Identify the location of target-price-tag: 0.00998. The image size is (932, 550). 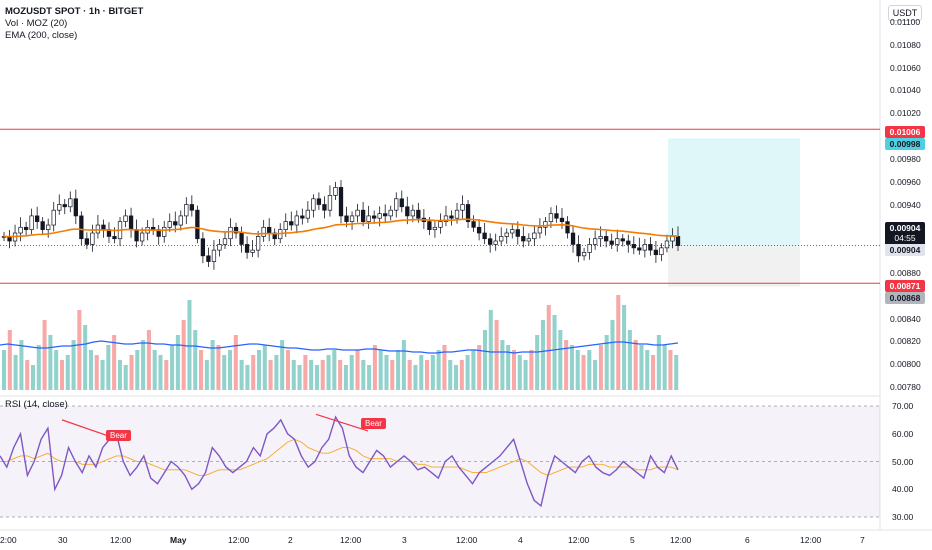
(905, 144).